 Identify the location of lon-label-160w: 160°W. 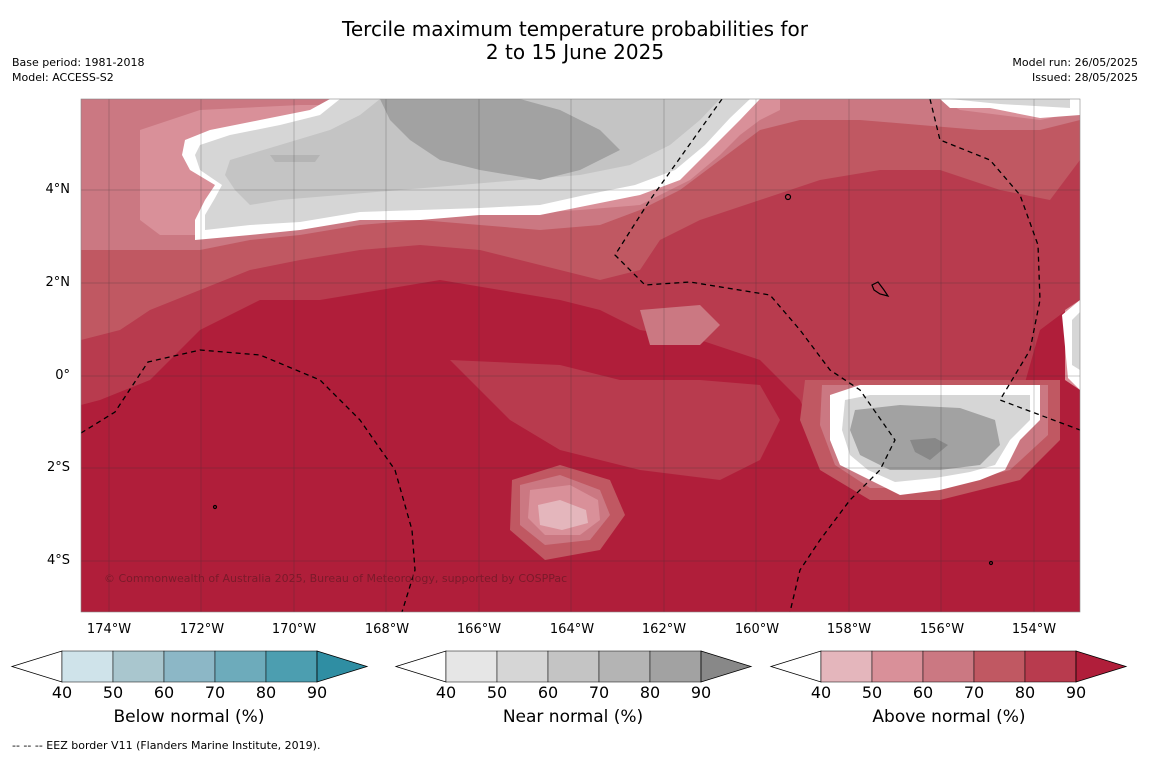
(757, 629).